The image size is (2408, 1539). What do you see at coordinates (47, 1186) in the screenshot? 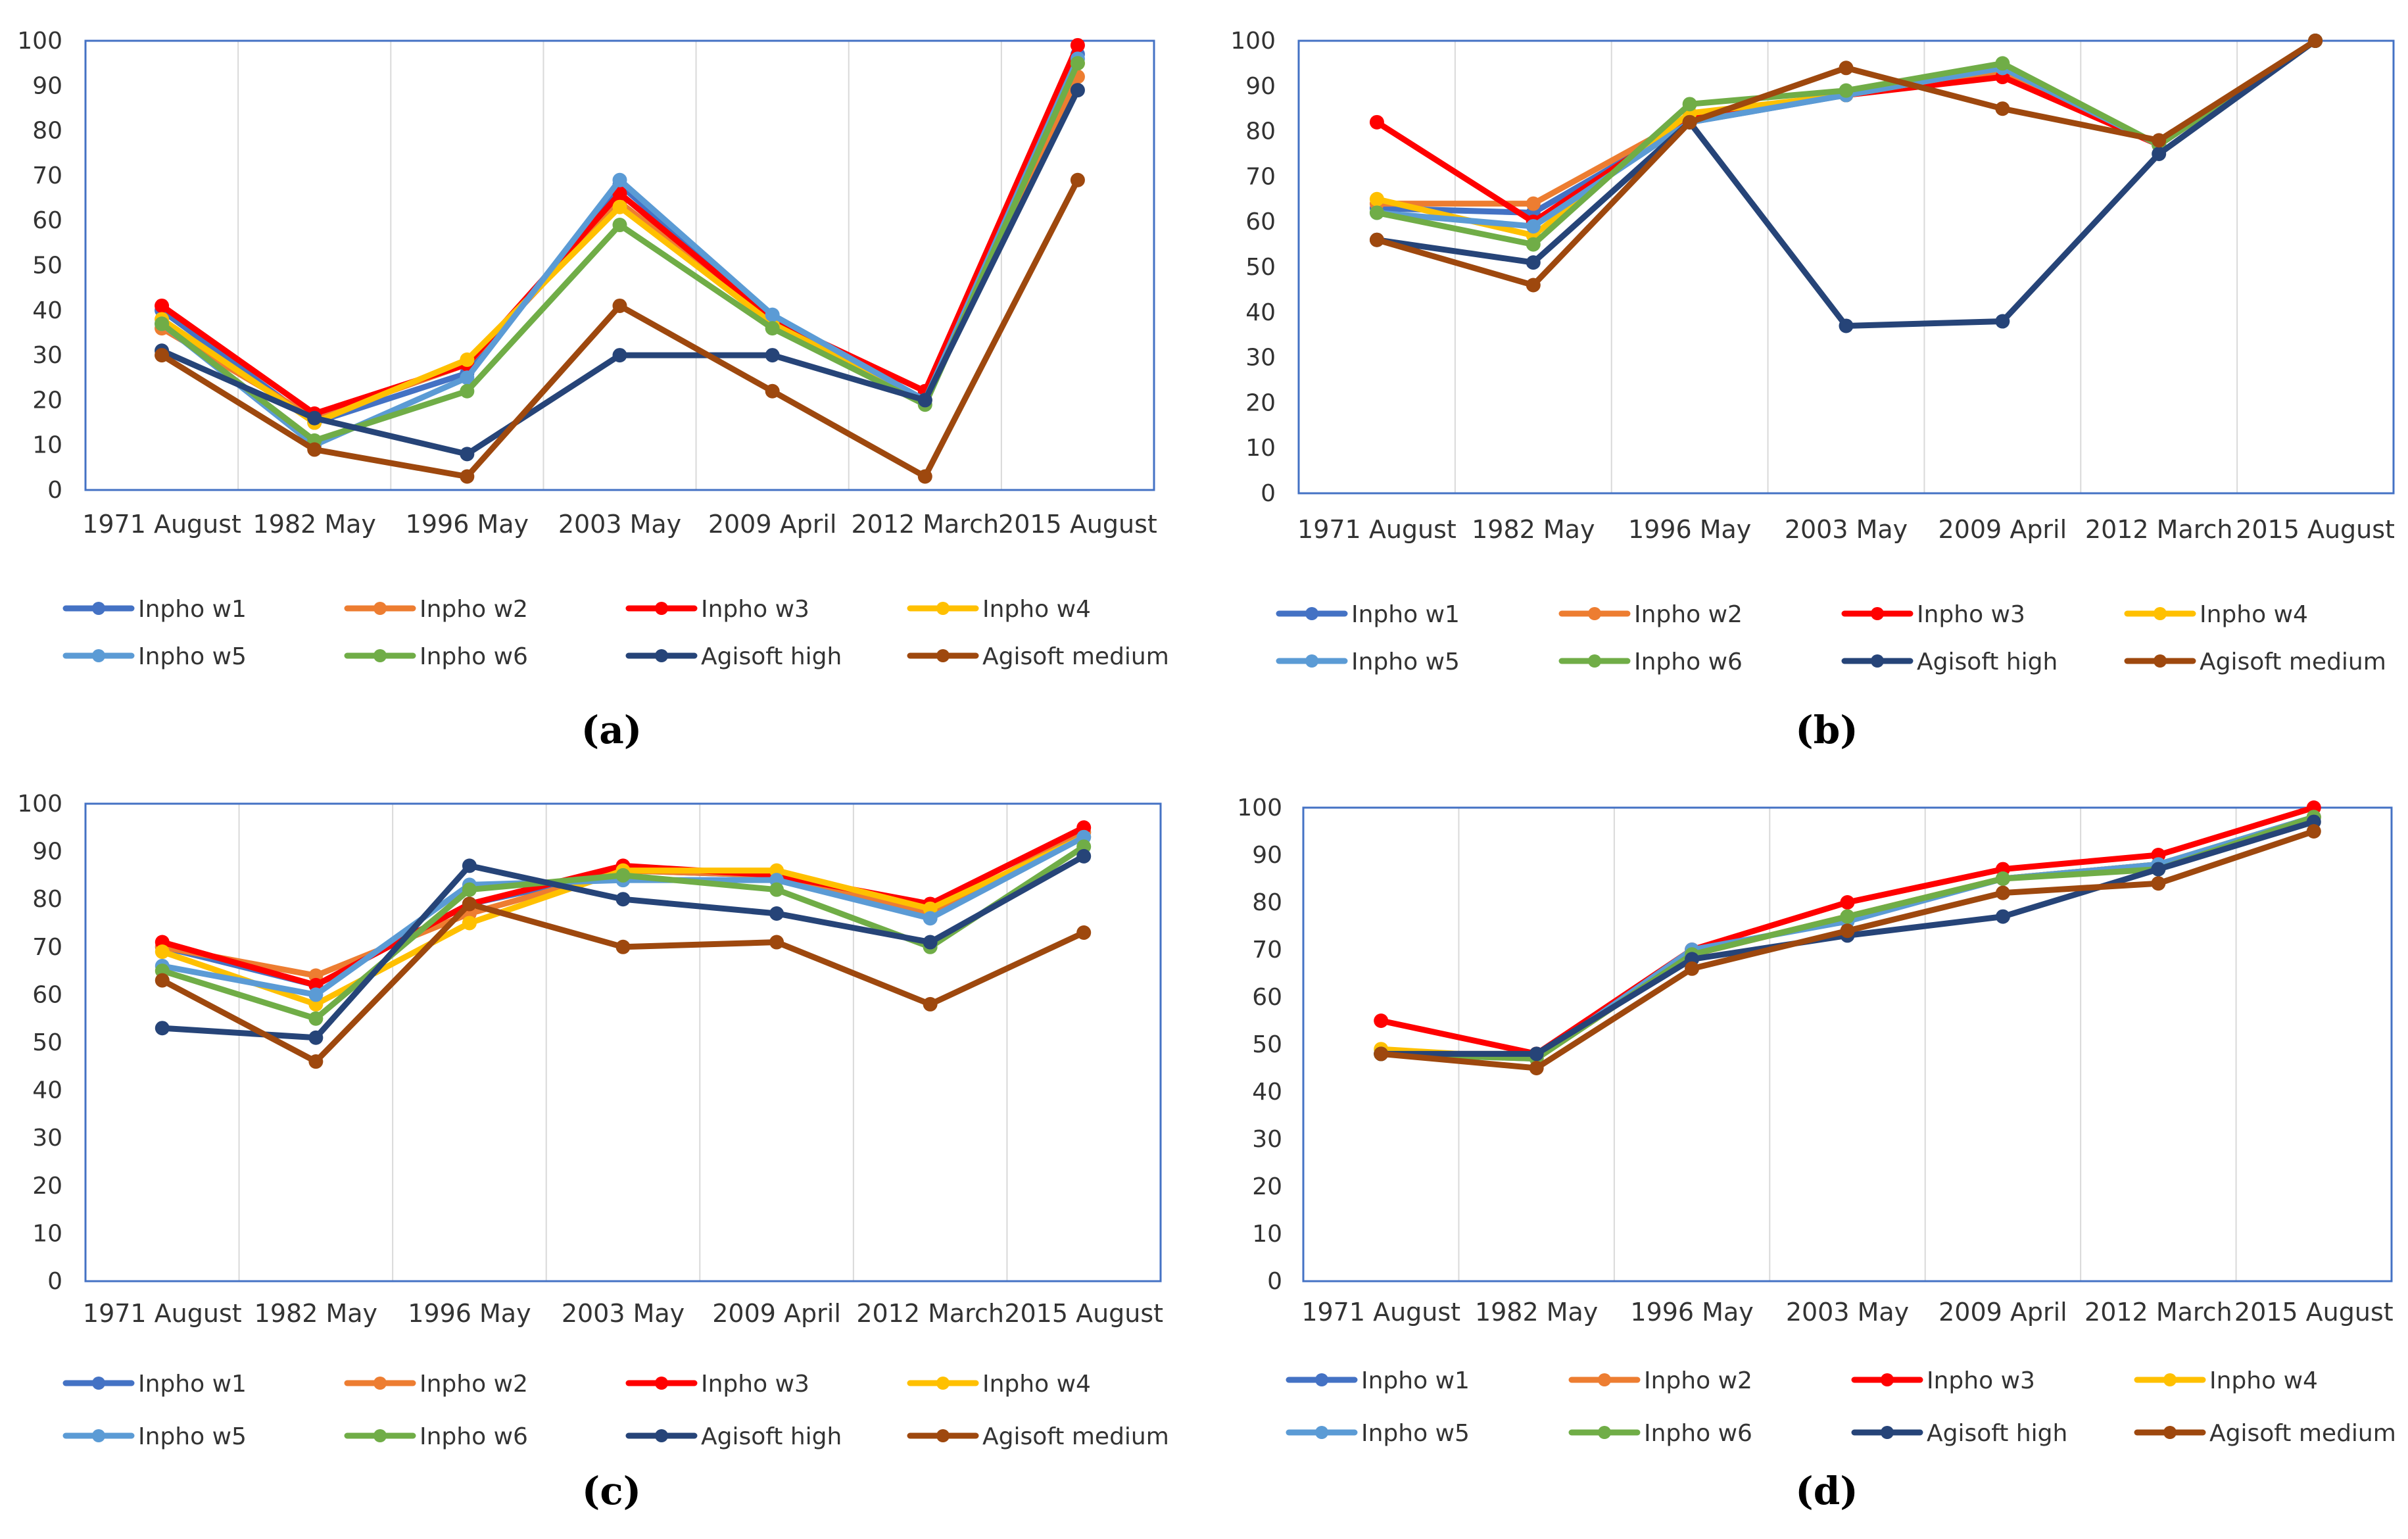
I see `y-tick-label: 20` at bounding box center [47, 1186].